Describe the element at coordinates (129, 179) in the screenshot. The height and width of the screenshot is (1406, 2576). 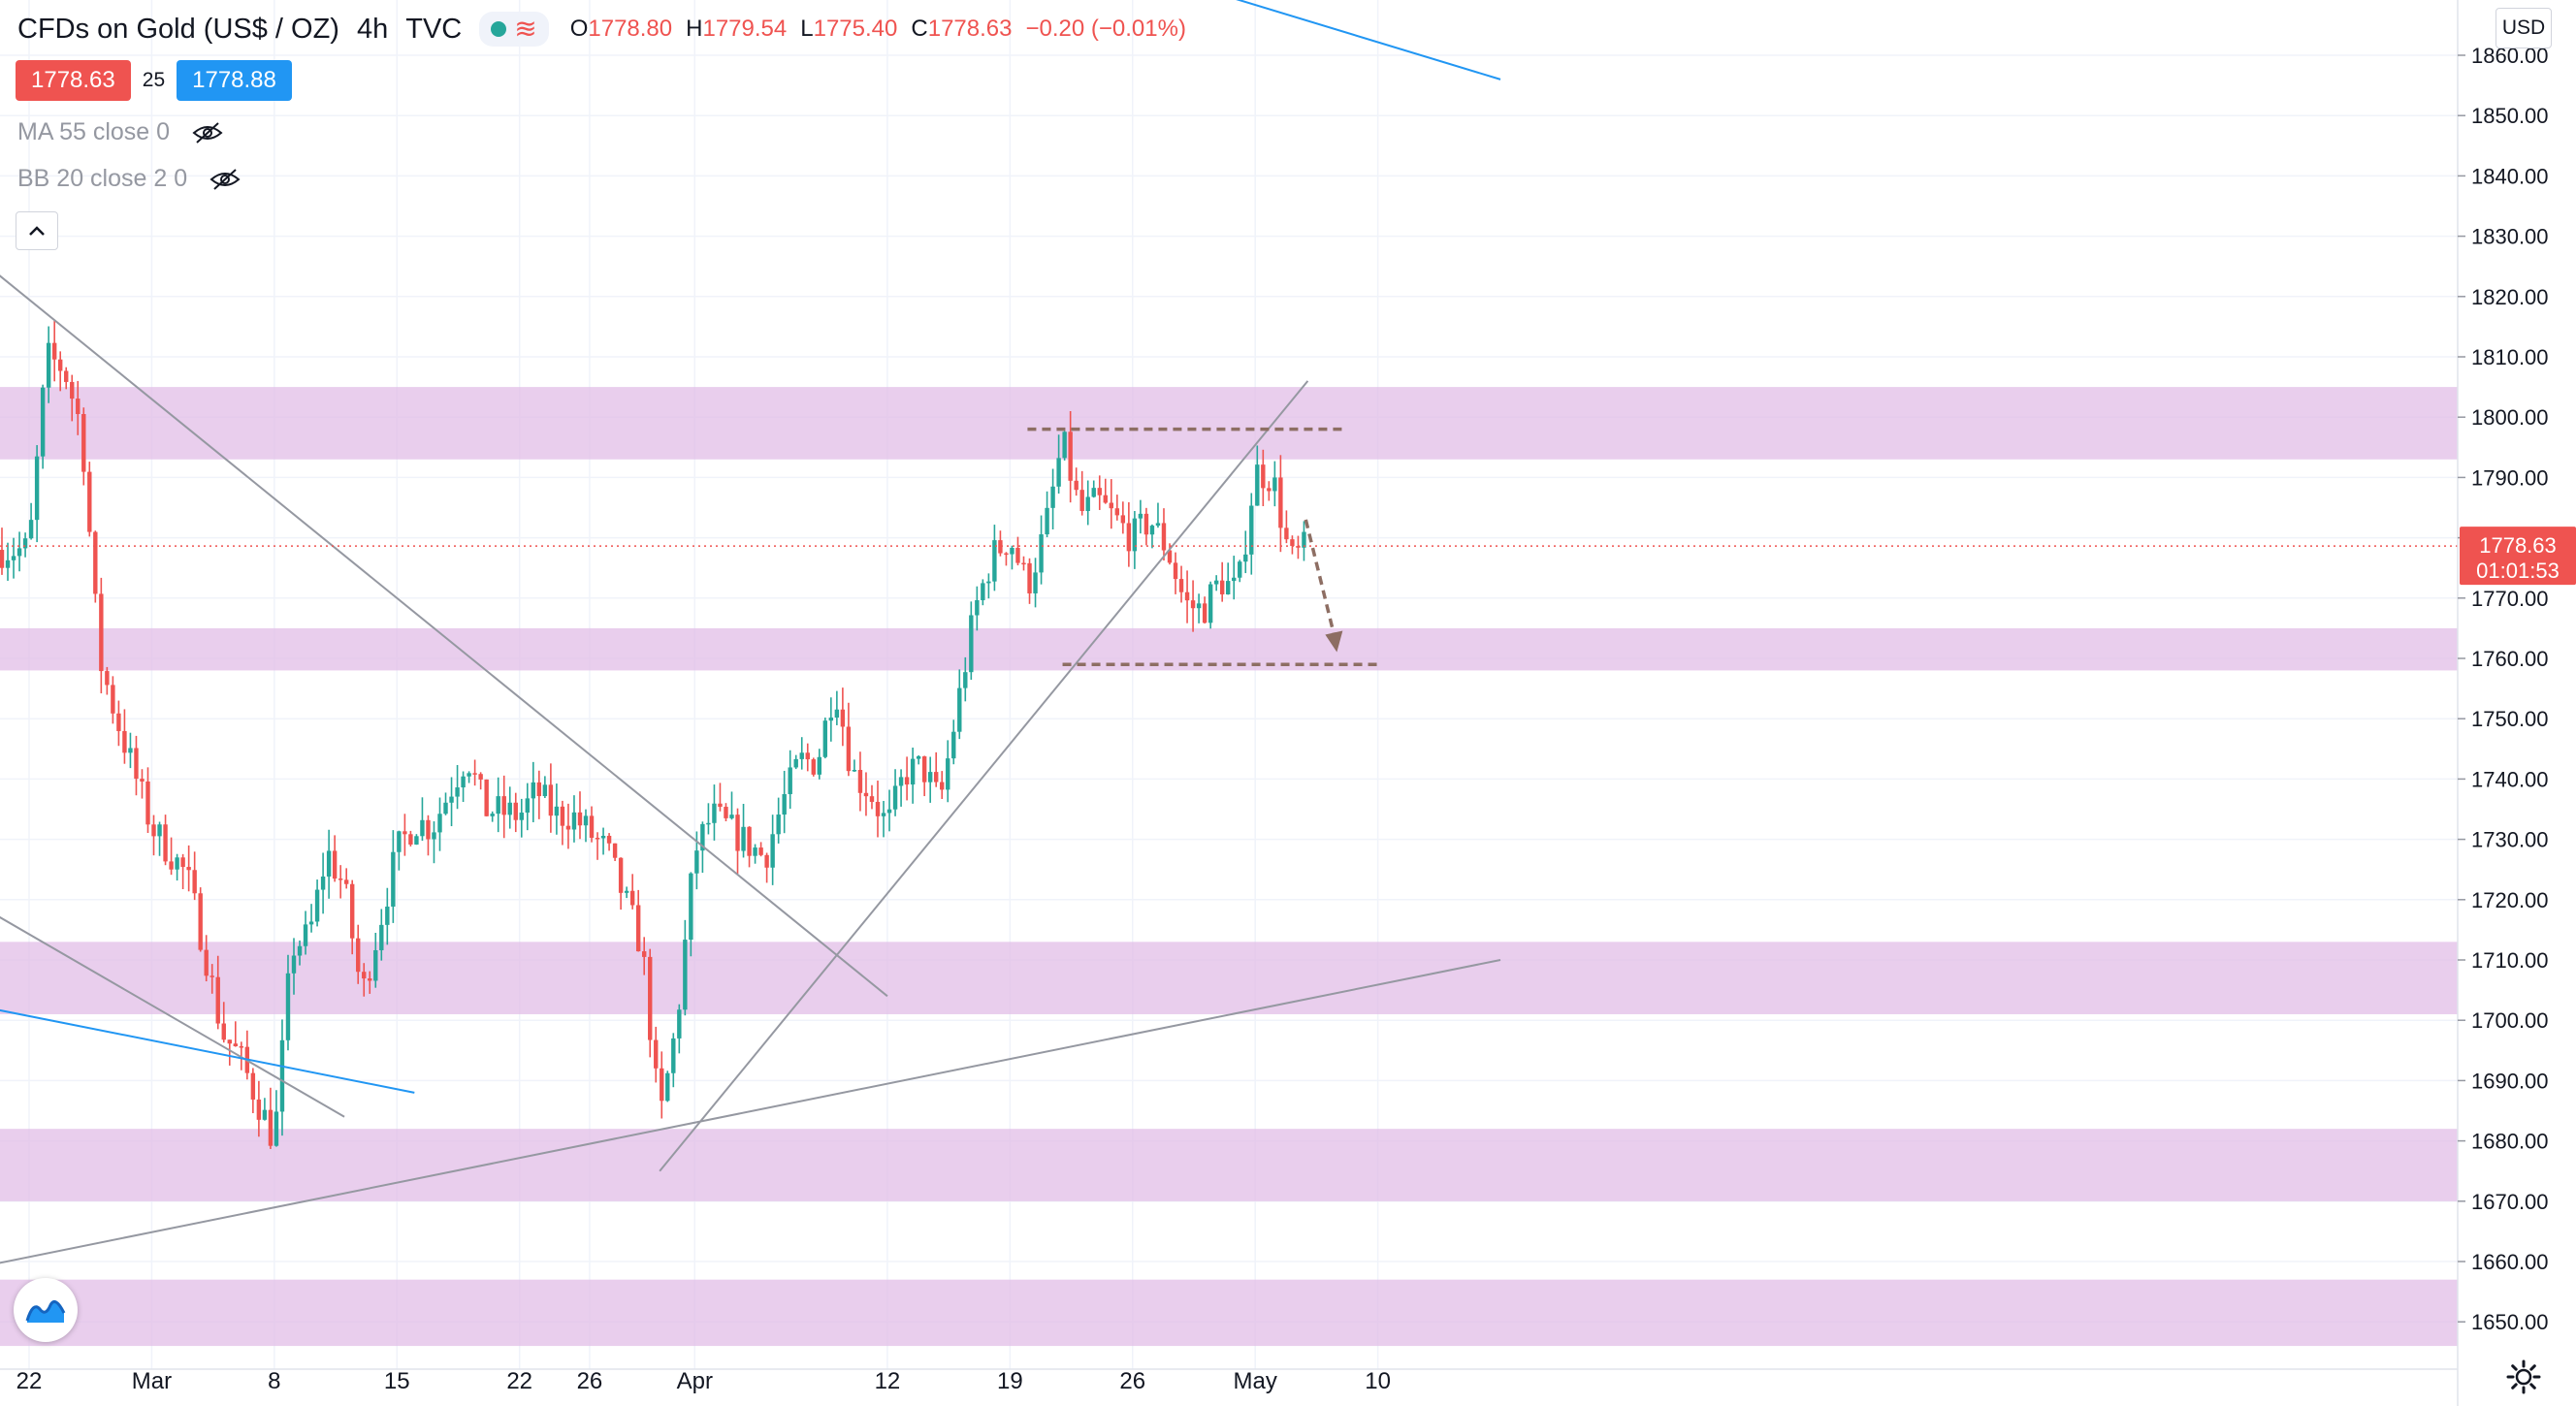
I see `indicator-bb: BB 20 close 2 0` at that location.